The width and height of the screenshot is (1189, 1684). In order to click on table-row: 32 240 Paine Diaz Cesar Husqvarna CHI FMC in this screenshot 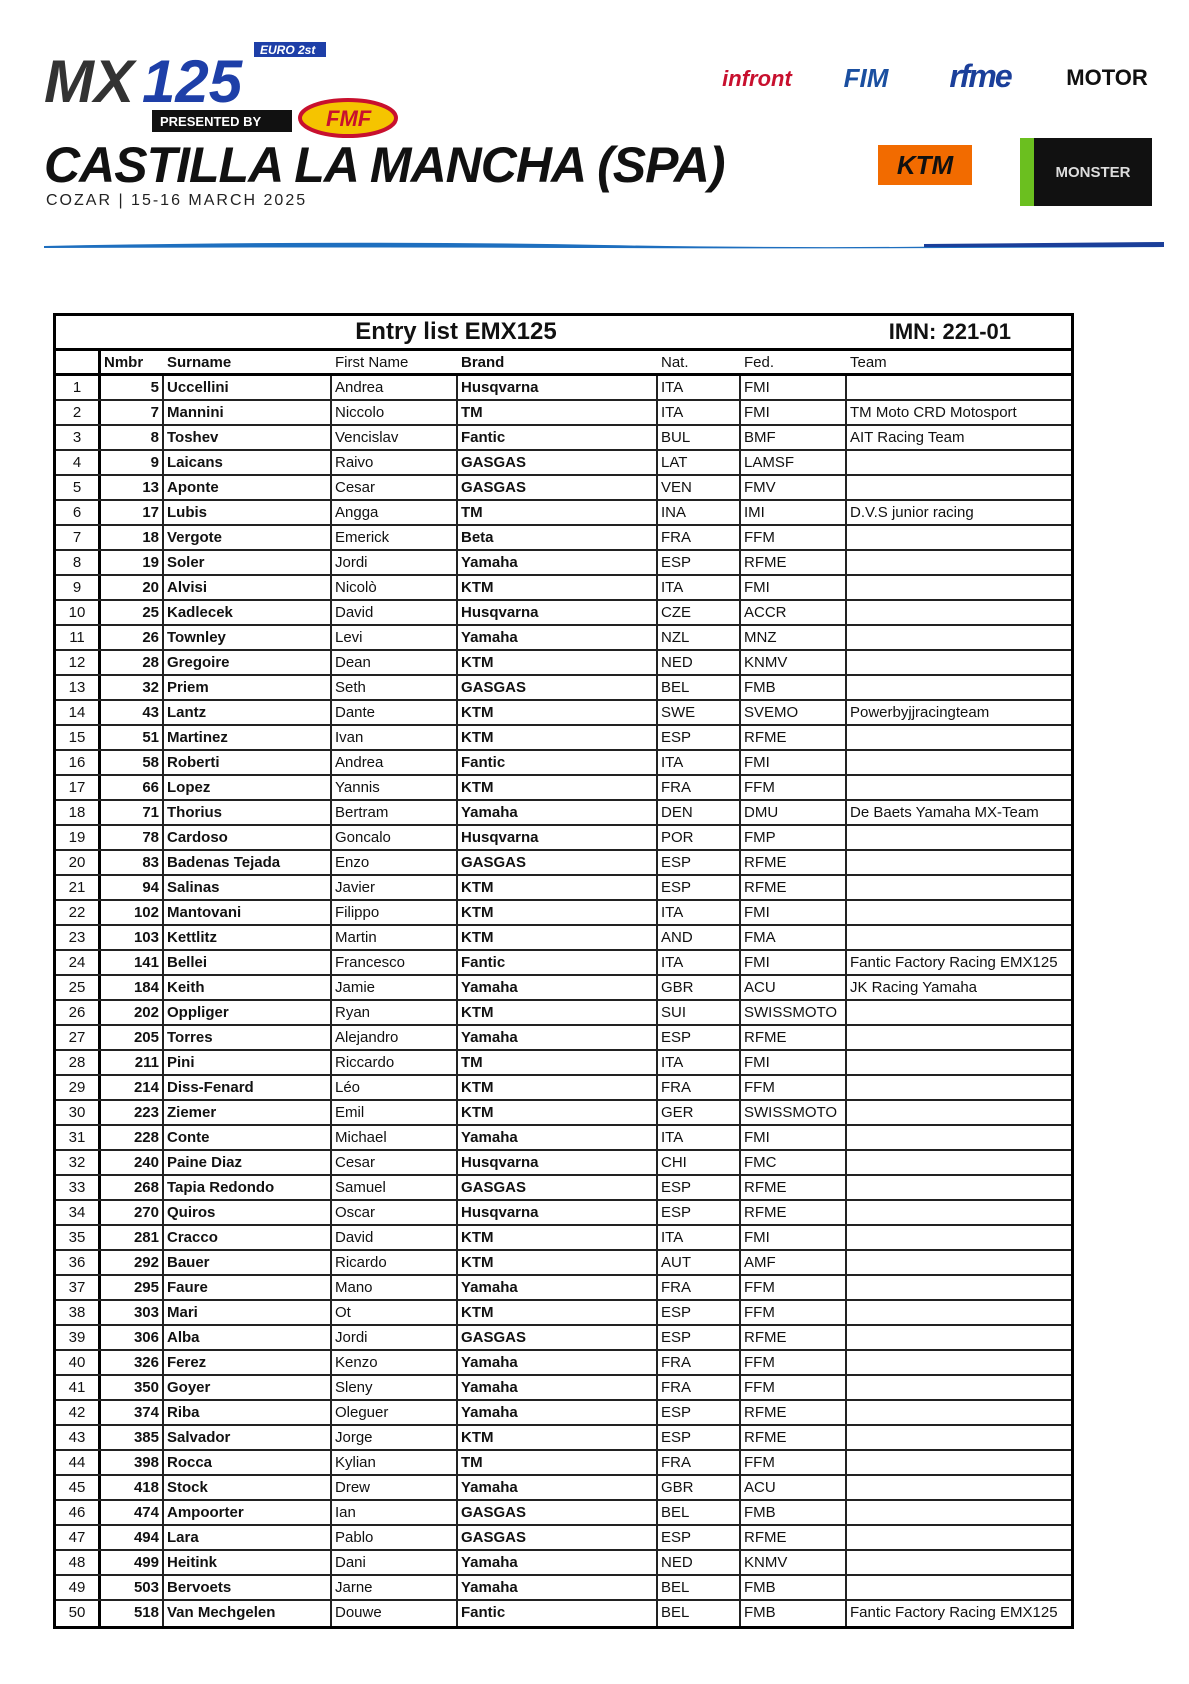, I will do `click(563, 1163)`.